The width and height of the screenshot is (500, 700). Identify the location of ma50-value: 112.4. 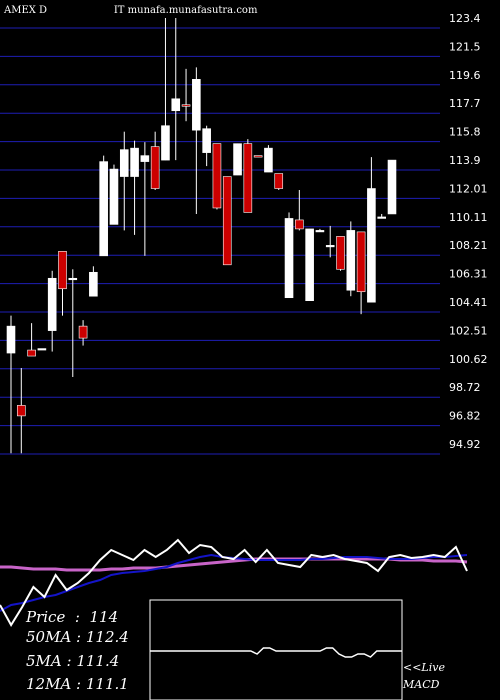
(107, 637).